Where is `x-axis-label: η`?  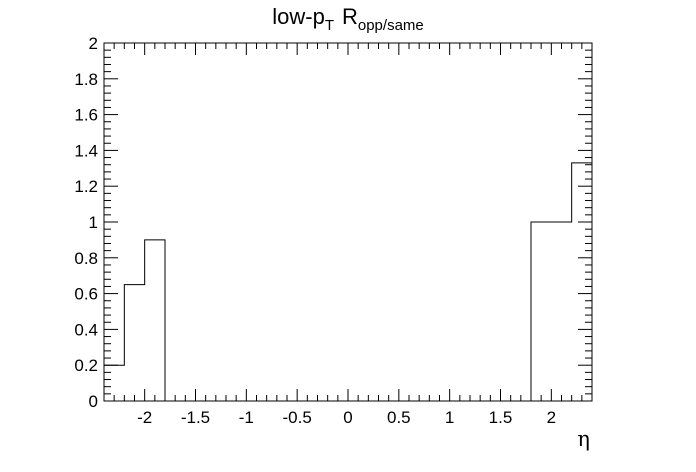 x-axis-label: η is located at coordinates (583, 439).